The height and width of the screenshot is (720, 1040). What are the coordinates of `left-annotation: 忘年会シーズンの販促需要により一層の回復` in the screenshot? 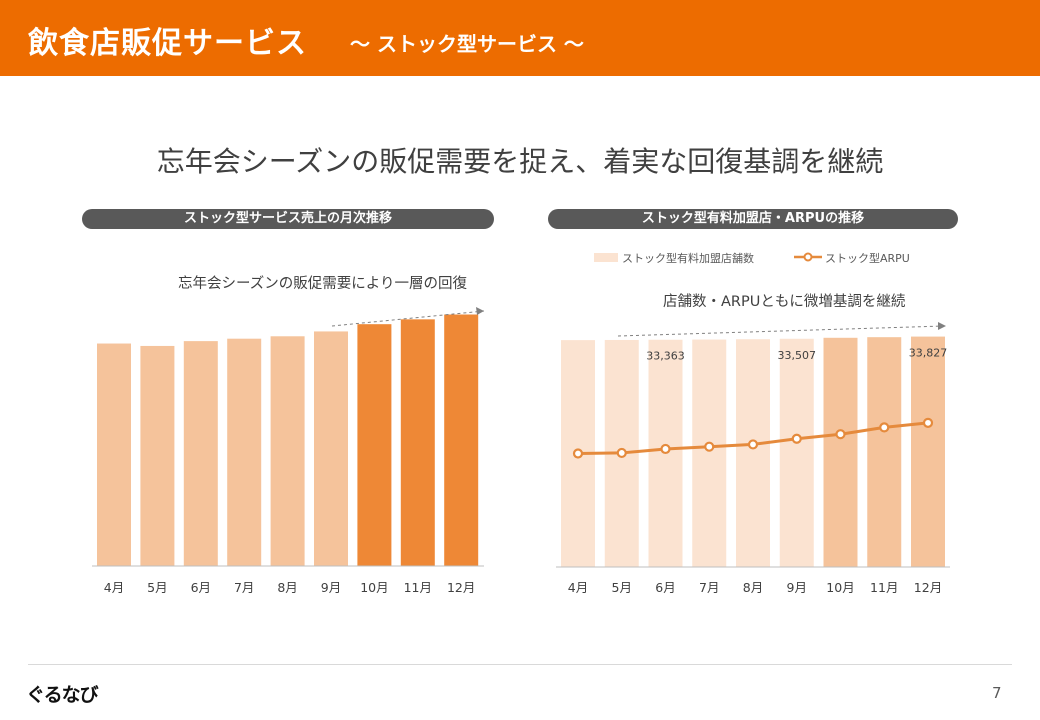 It's located at (322, 284).